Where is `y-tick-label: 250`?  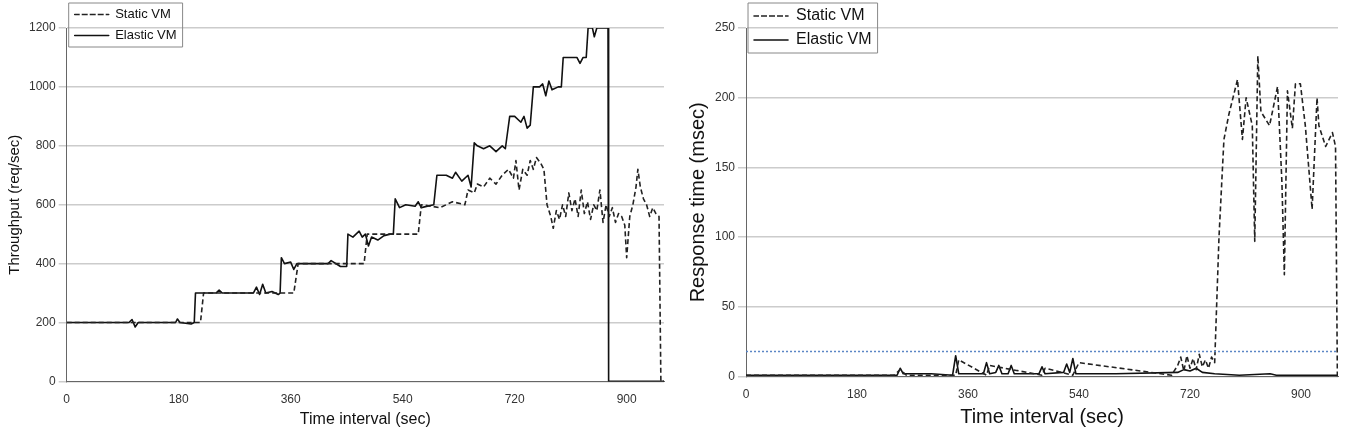
y-tick-label: 250 is located at coordinates (725, 27).